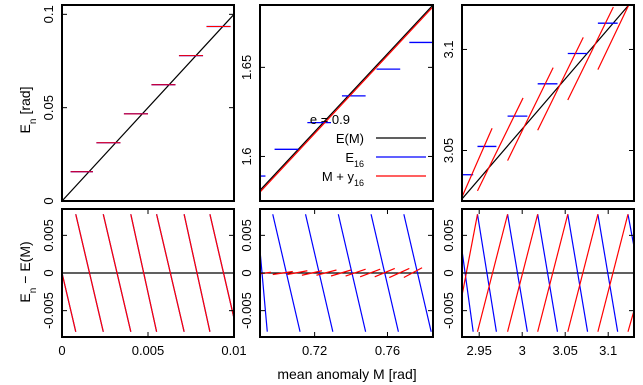 Image resolution: width=643 pixels, height=385 pixels. I want to click on panel-frame, so click(548, 103).